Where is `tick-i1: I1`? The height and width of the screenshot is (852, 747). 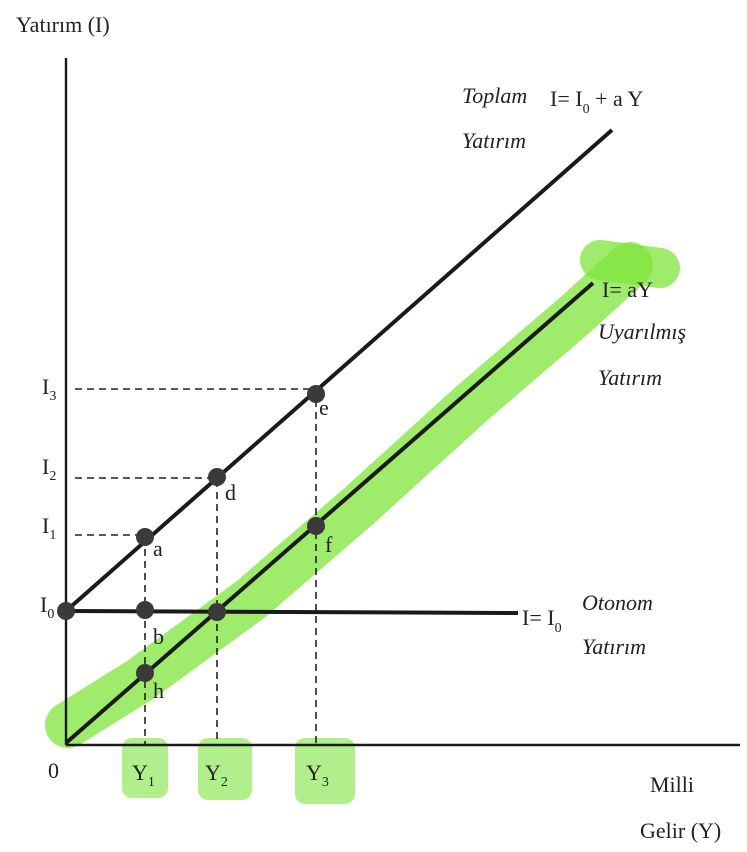 tick-i1: I1 is located at coordinates (49, 528).